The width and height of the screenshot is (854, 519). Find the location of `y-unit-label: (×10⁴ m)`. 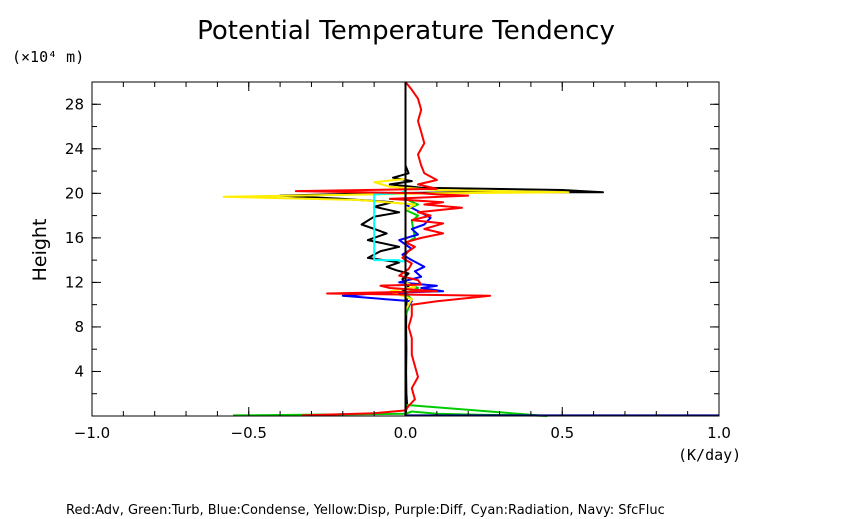

y-unit-label: (×10⁴ m) is located at coordinates (48, 57).